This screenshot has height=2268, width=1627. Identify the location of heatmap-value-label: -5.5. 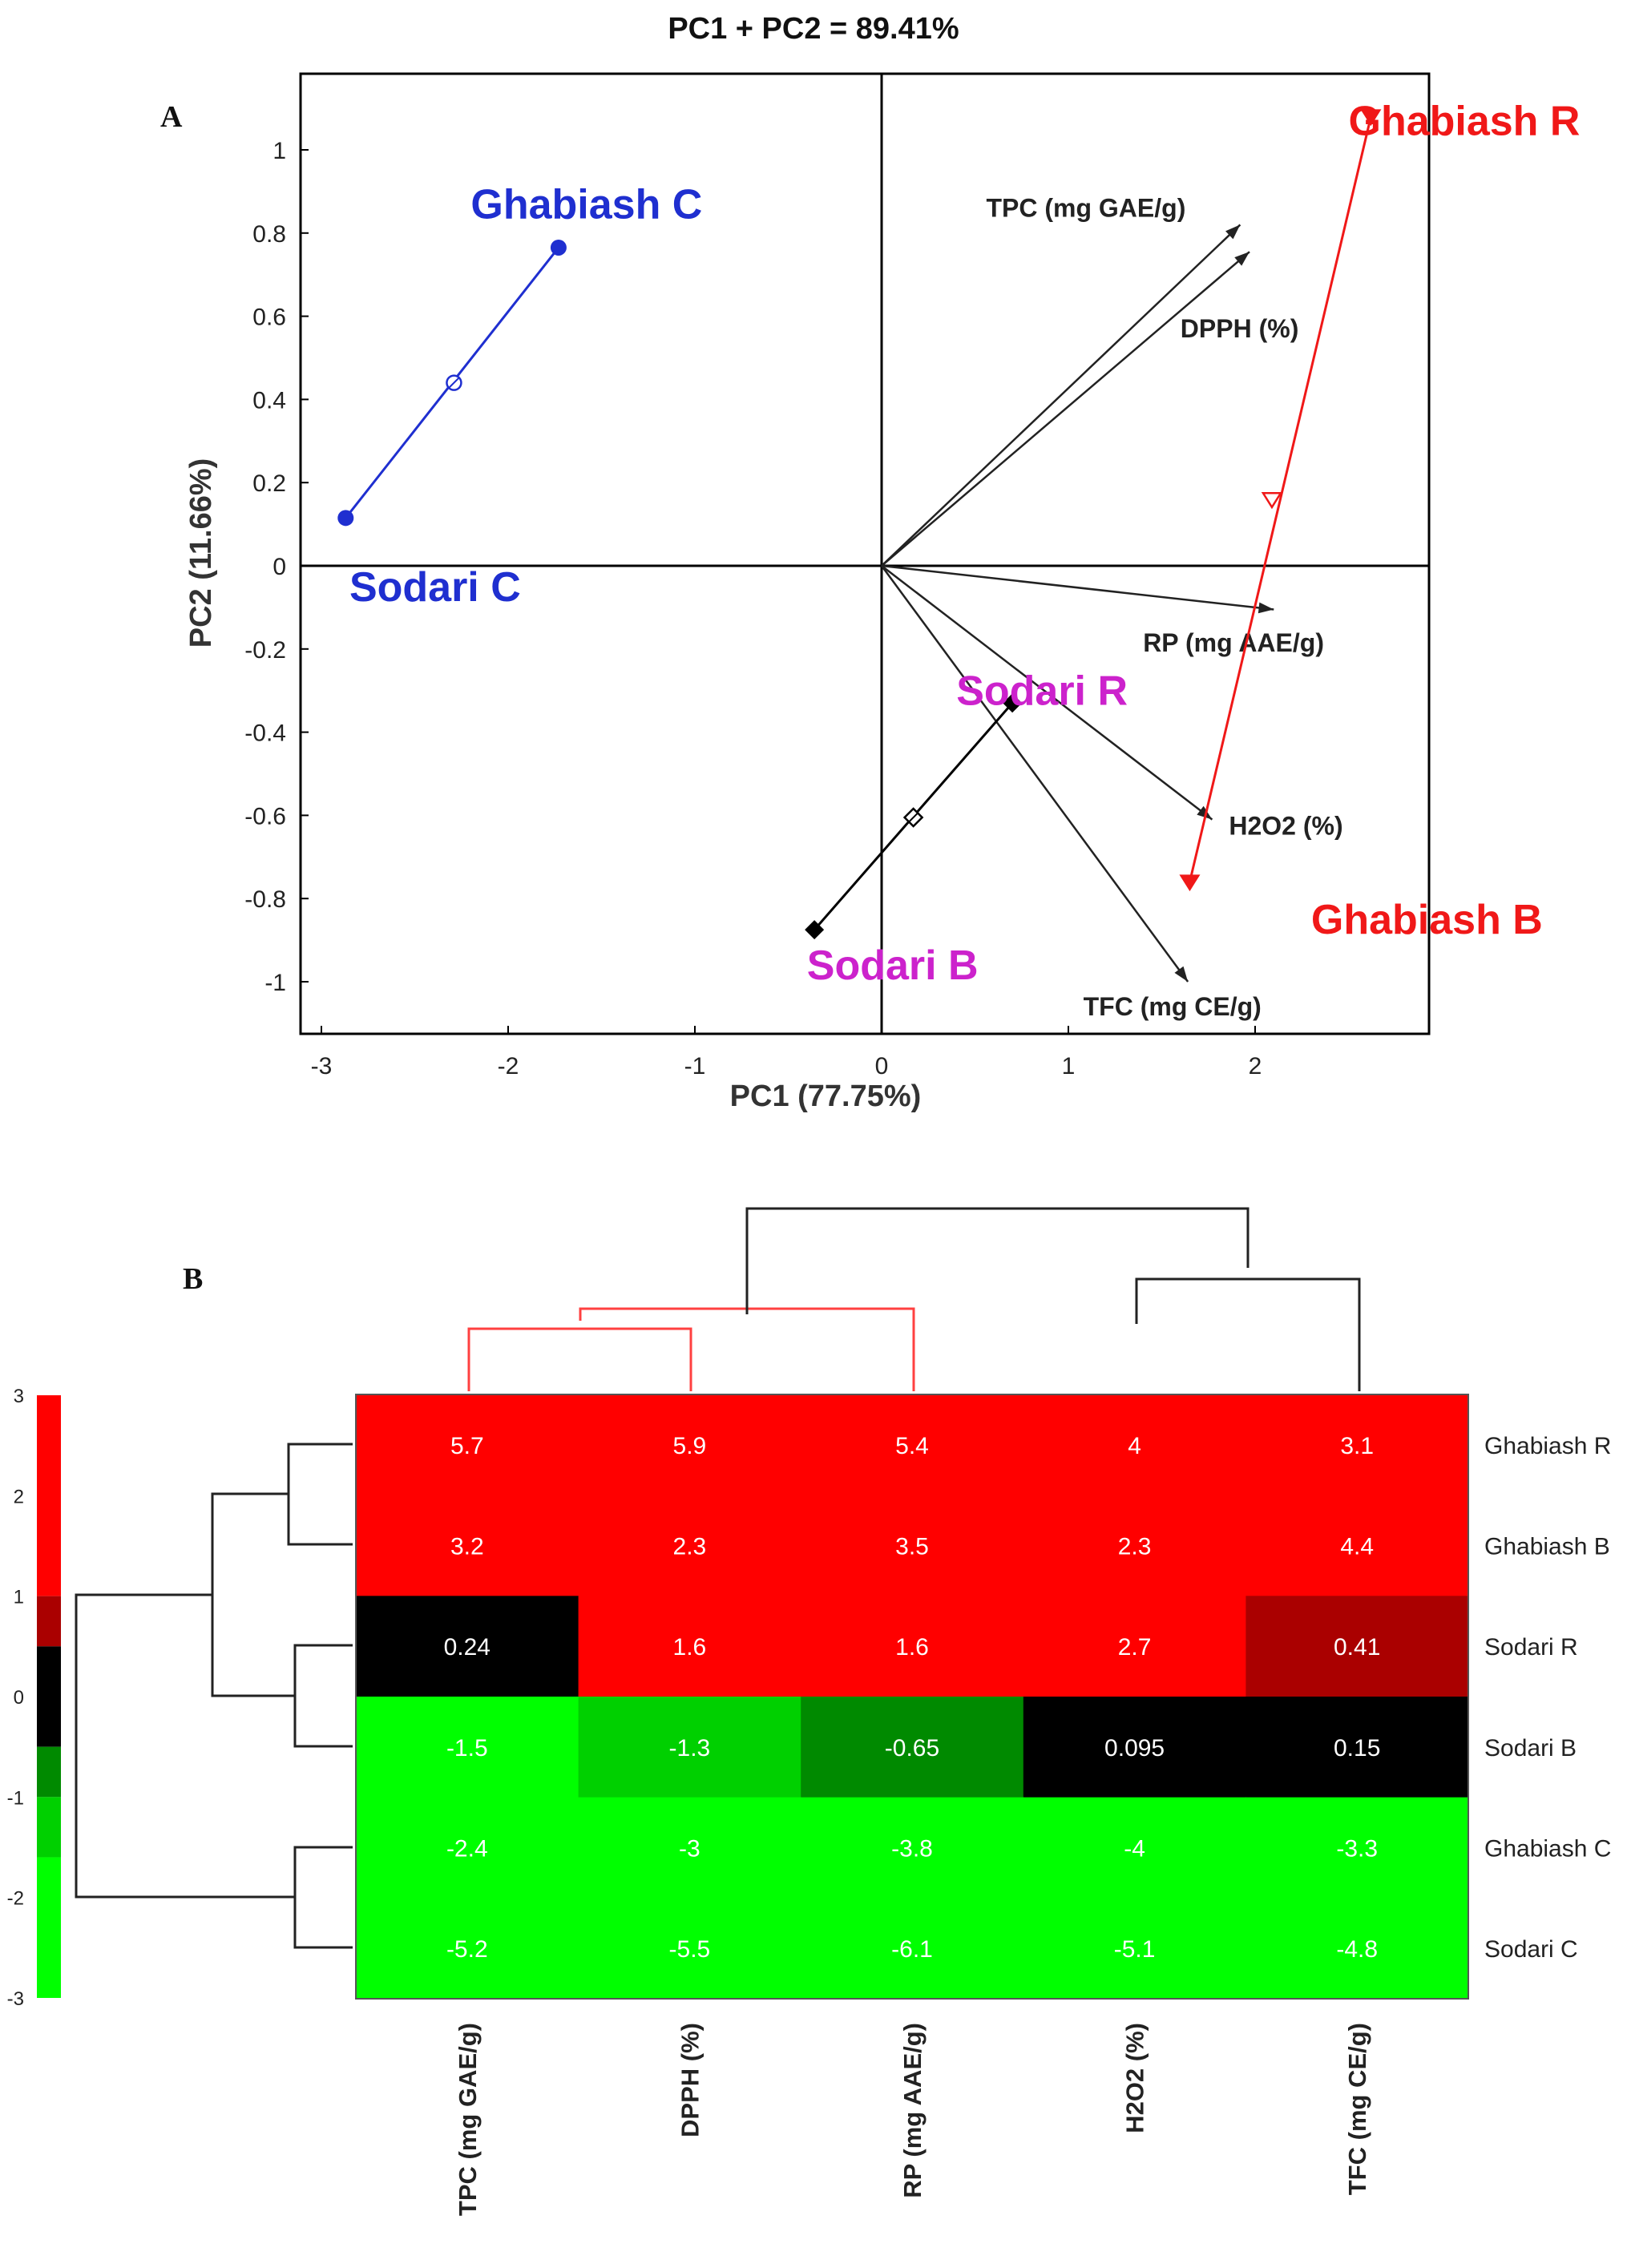
(690, 1949).